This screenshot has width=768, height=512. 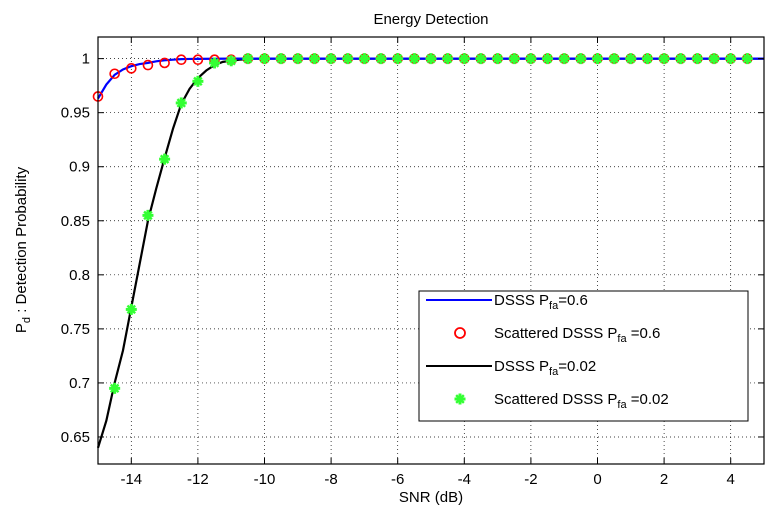 I want to click on legend-label: Scattered DSSS Pfa =0.6, so click(x=577, y=335).